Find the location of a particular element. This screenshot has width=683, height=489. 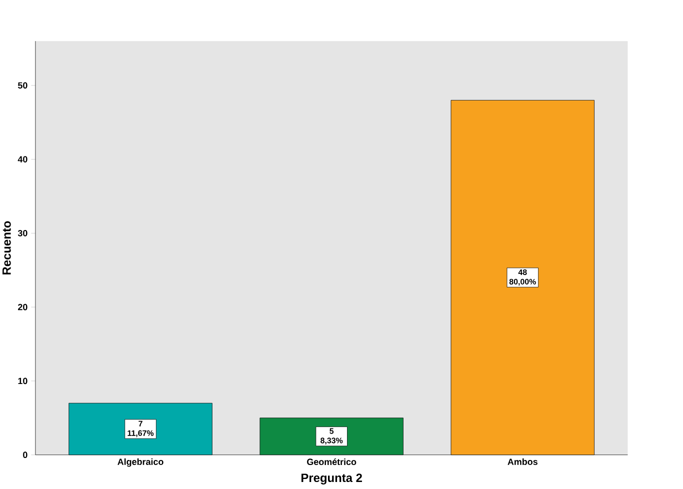

x-tick-label: Geométrico is located at coordinates (331, 462).